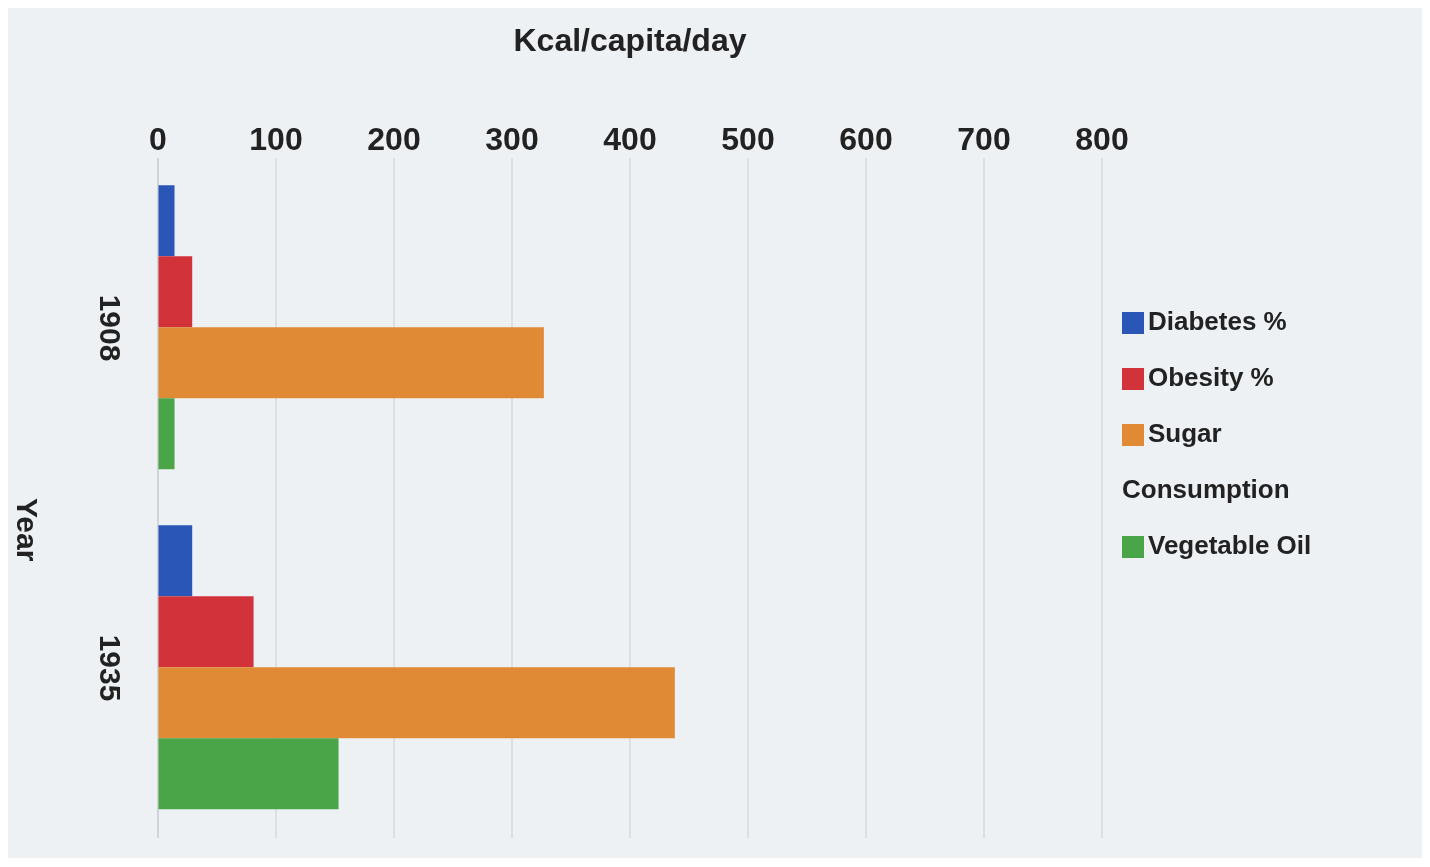  I want to click on x-axis-title: Kcal/capita/day, so click(630, 39).